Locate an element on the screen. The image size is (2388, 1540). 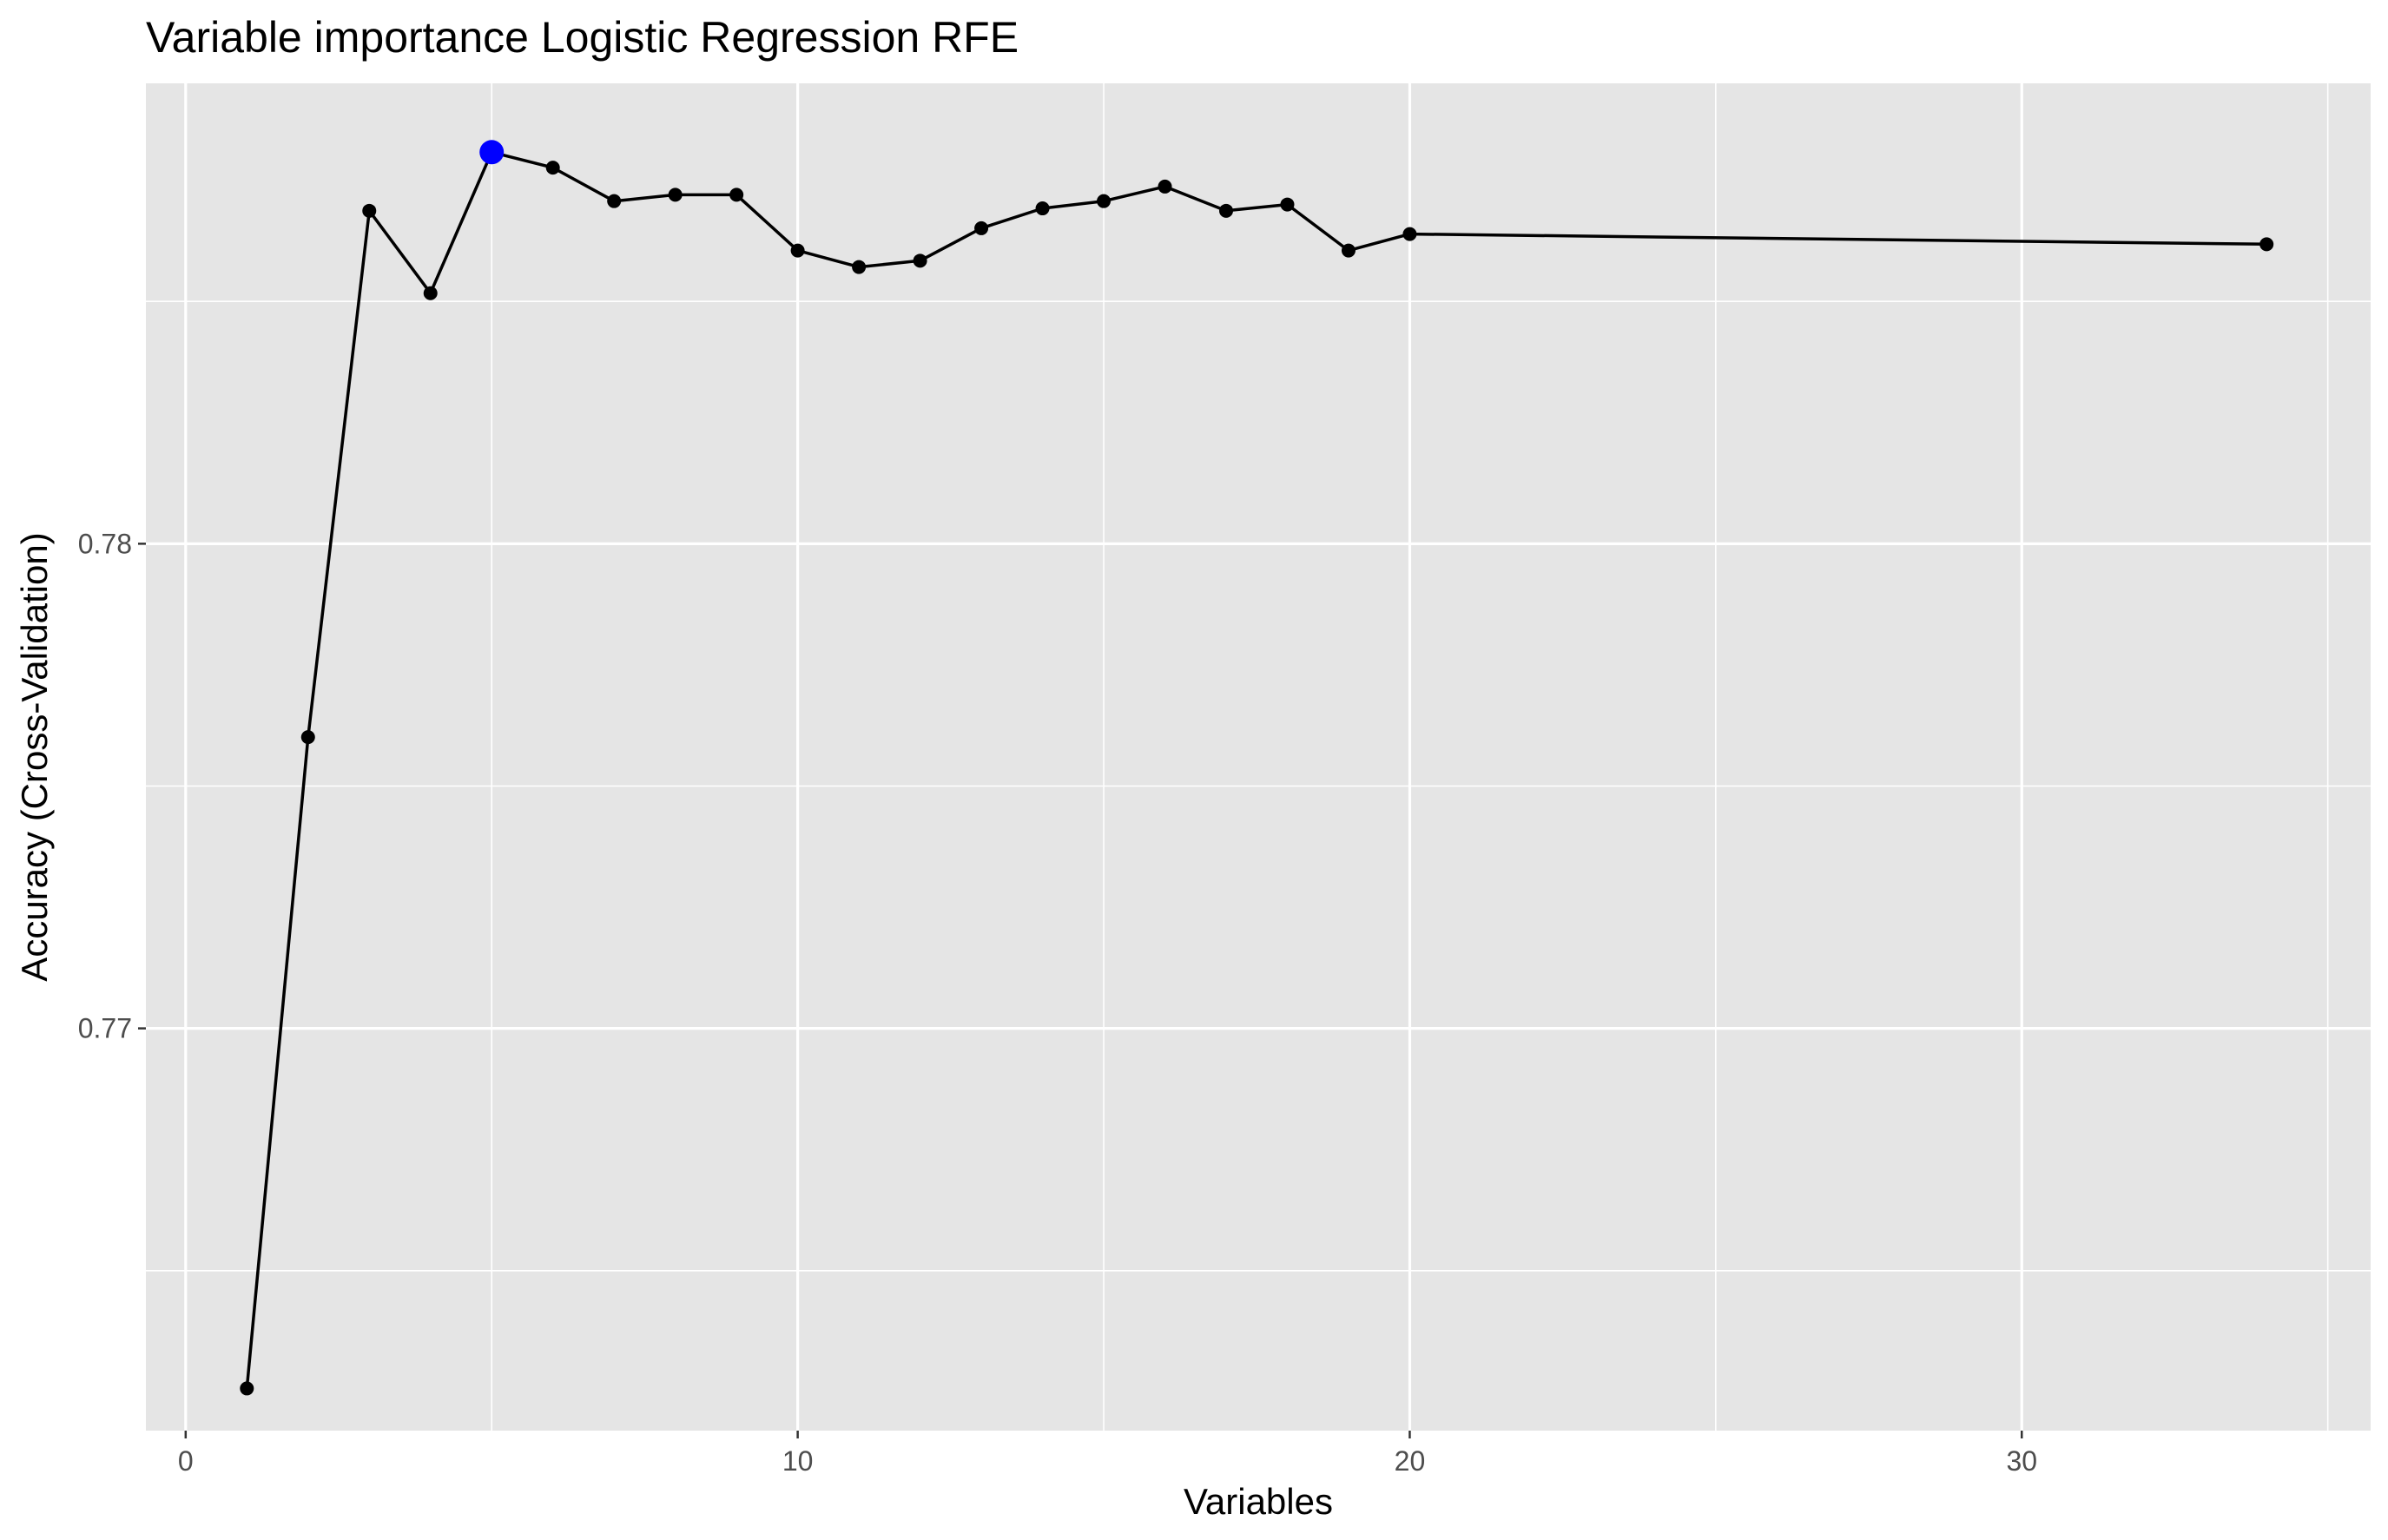
x-tick-label: 20 is located at coordinates (1410, 1461).